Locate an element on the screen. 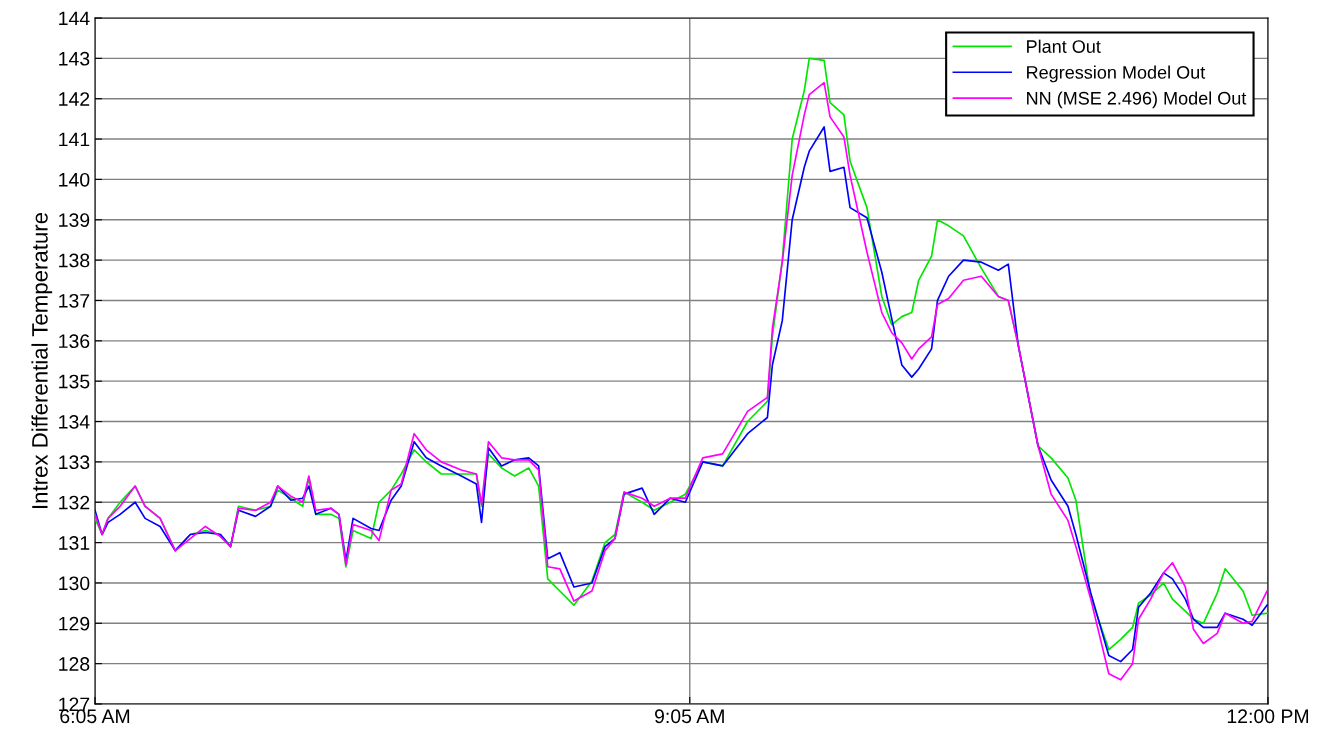 The width and height of the screenshot is (1332, 738). legend-label: Regression Model Out is located at coordinates (1116, 74).